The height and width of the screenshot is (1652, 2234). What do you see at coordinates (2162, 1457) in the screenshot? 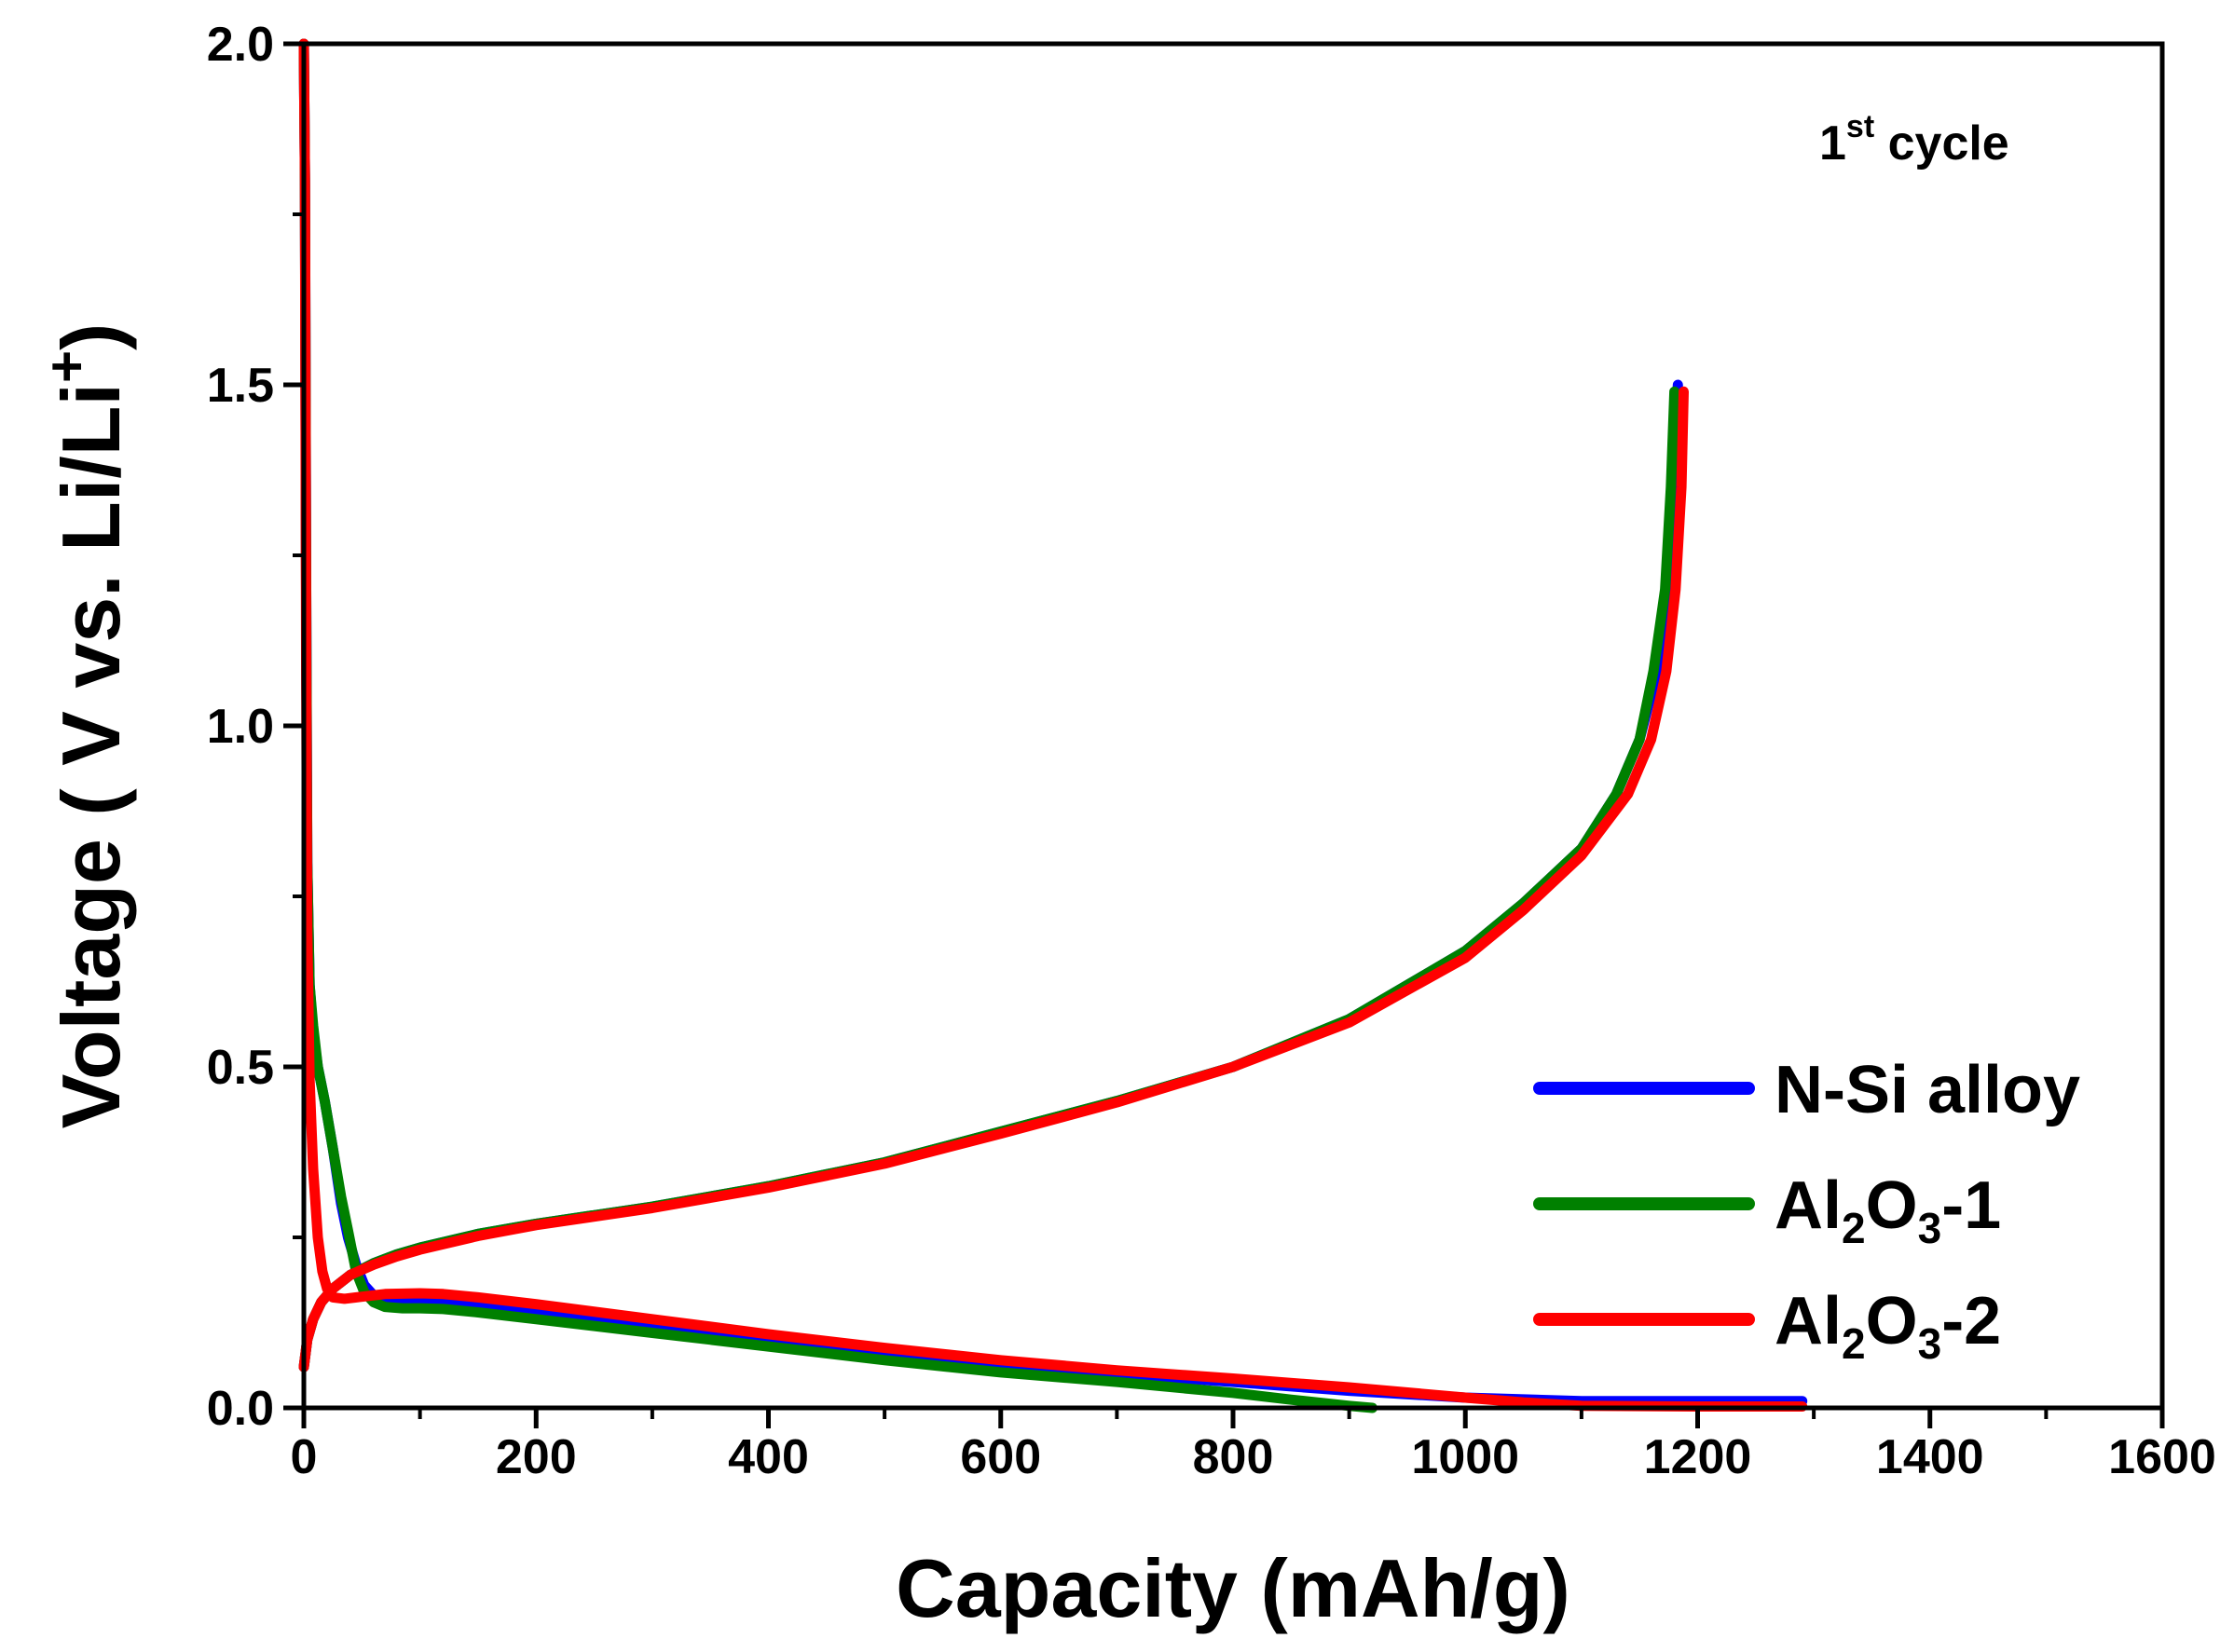
I see `x-tick-label: 1600` at bounding box center [2162, 1457].